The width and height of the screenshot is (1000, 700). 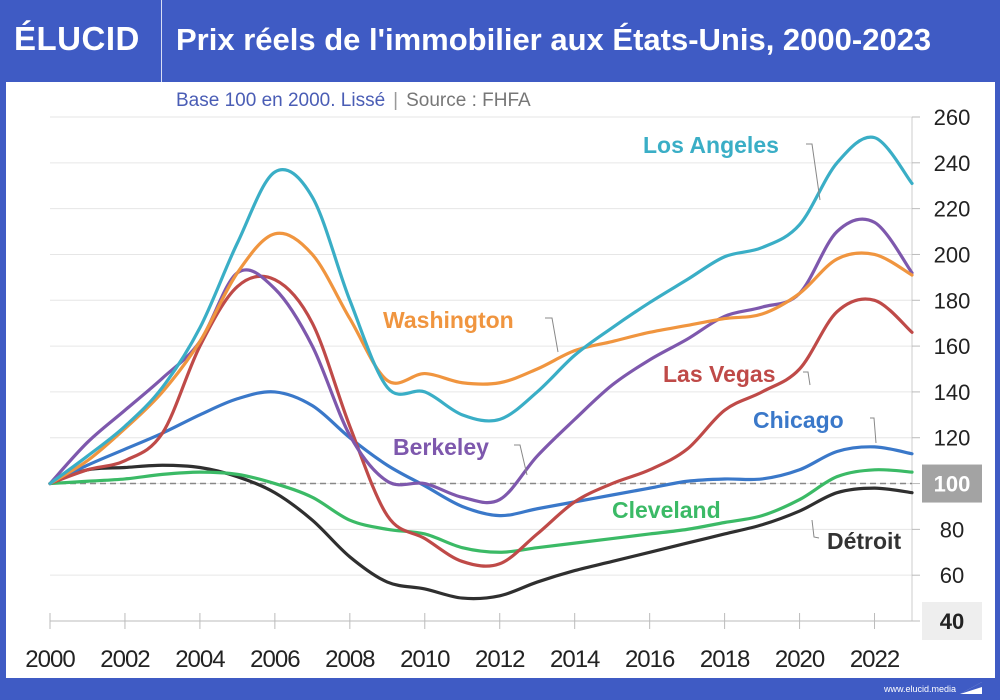 I want to click on y-tick-label: 180, so click(x=952, y=300).